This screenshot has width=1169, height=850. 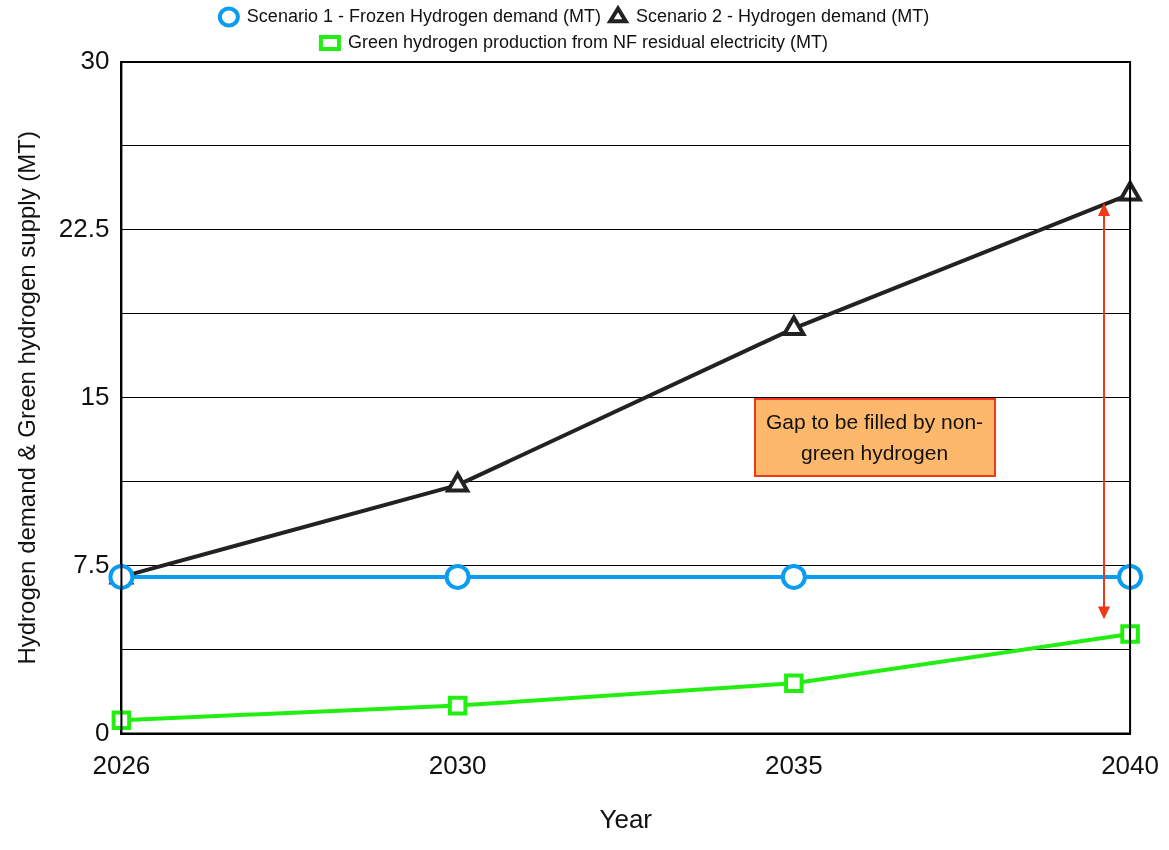 I want to click on legend-label: Scenario 2 - Hydrogen demand (MT), so click(x=783, y=15).